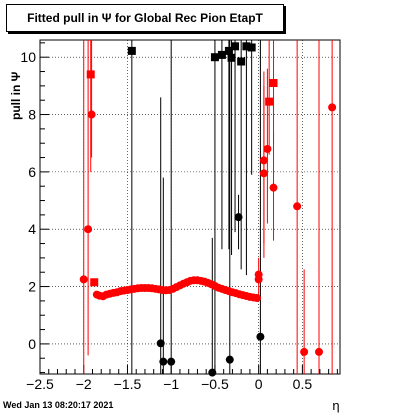  What do you see at coordinates (335, 405) in the screenshot?
I see `x-axis-label: η` at bounding box center [335, 405].